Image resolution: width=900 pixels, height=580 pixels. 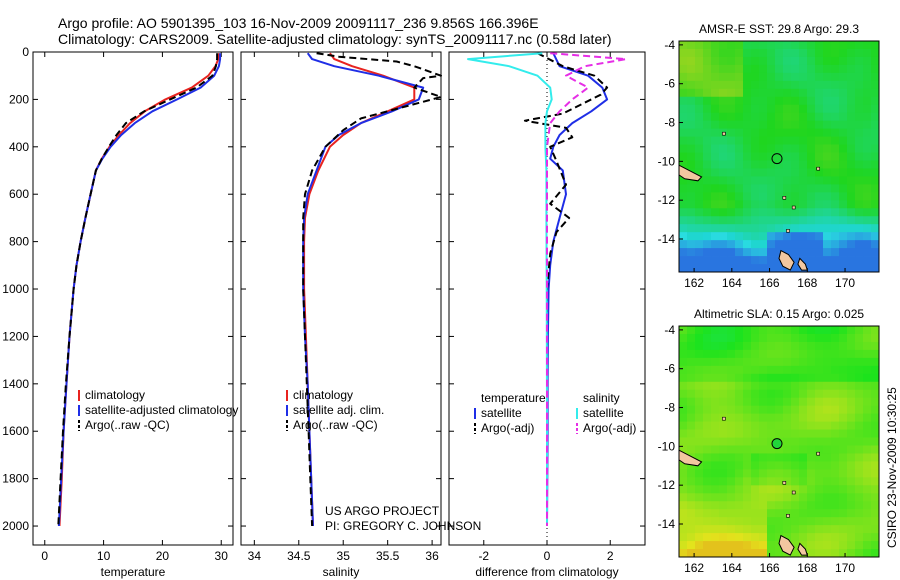 I want to click on depth-tick-label: 800, so click(x=19, y=242).